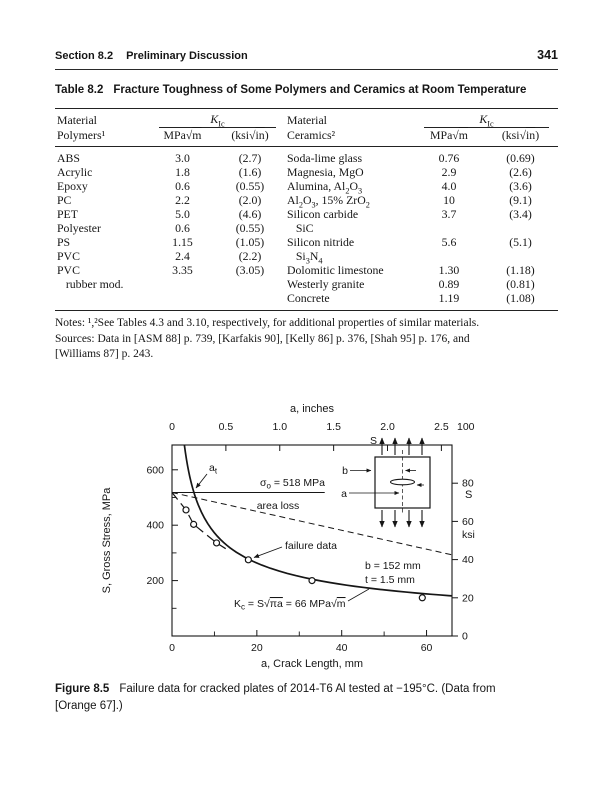  Describe the element at coordinates (305, 257) in the screenshot. I see `material-name-cell: Si3N4` at that location.